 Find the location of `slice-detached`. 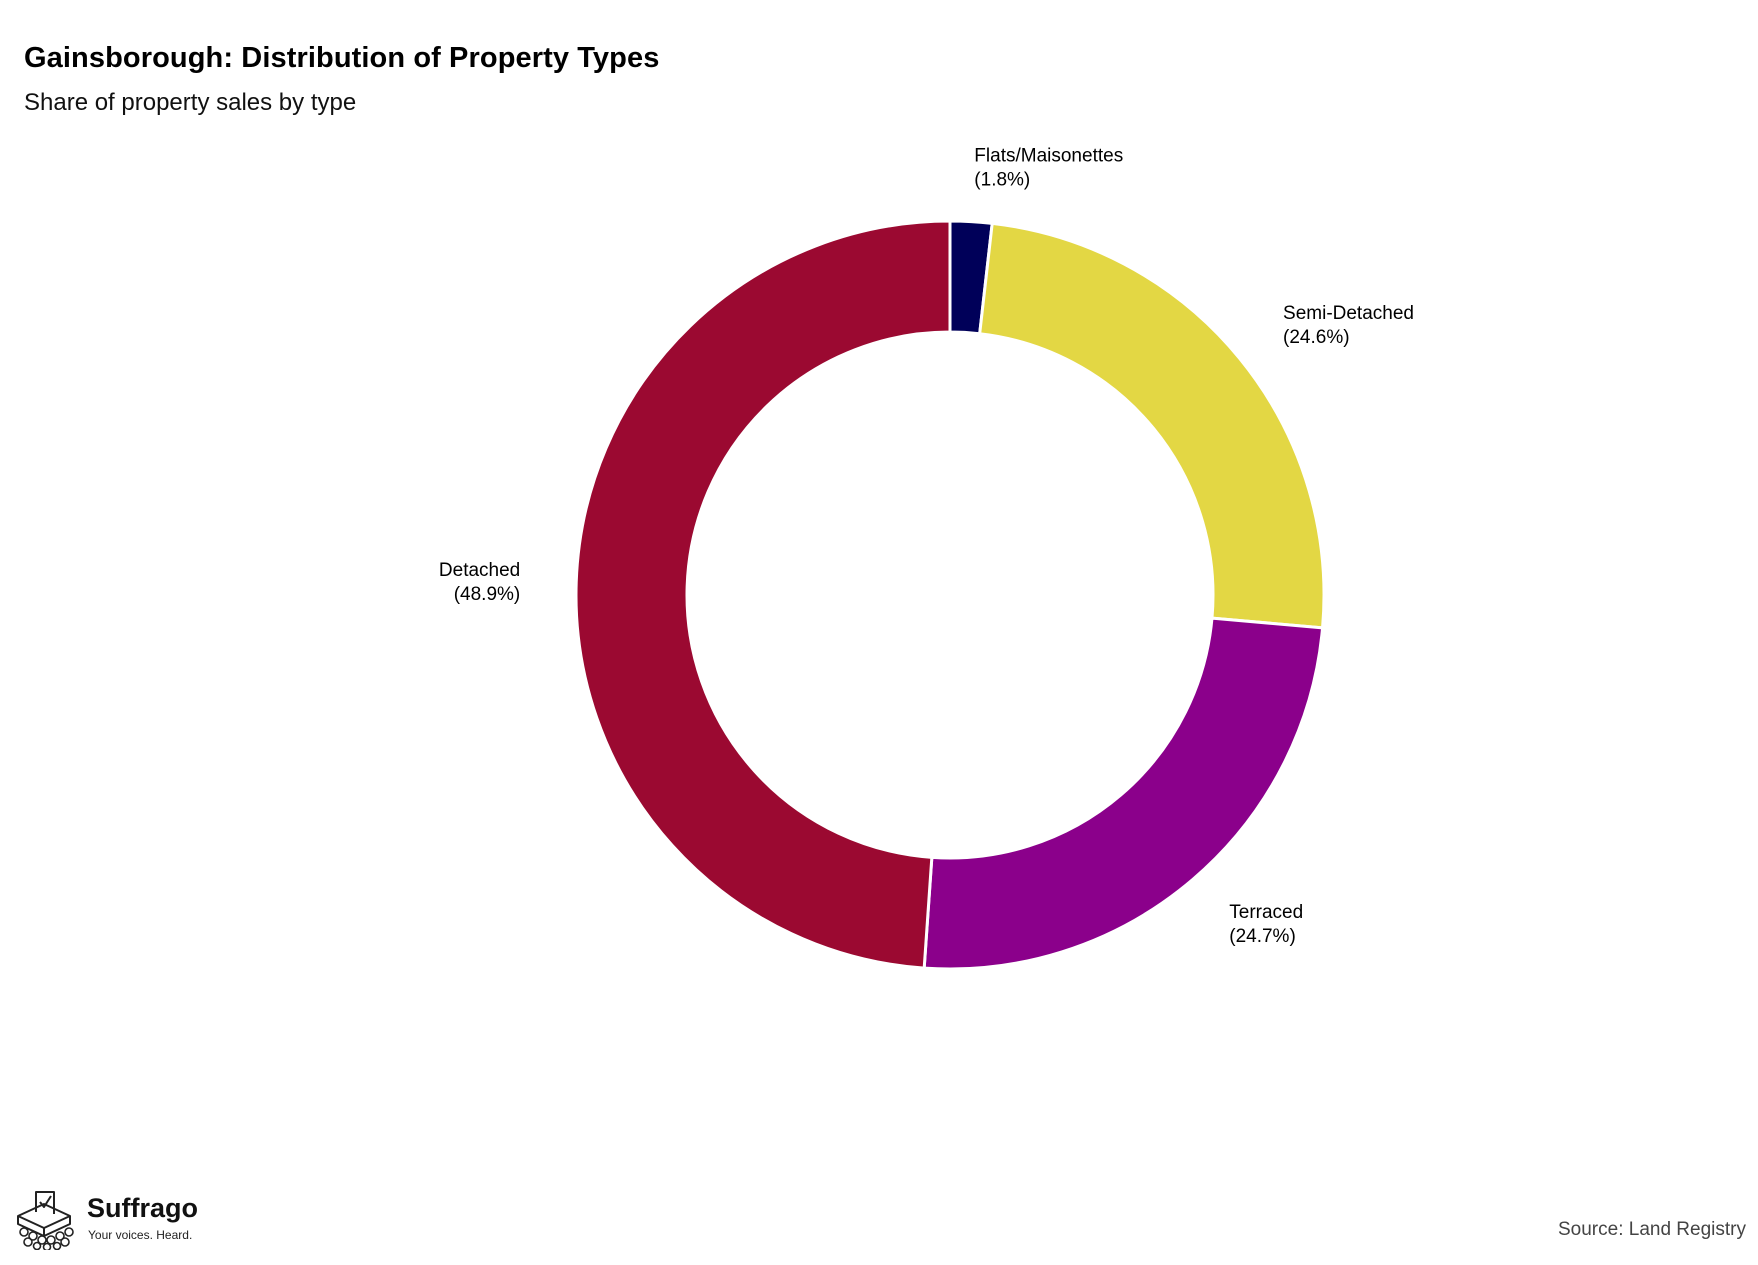

slice-detached is located at coordinates (763, 594).